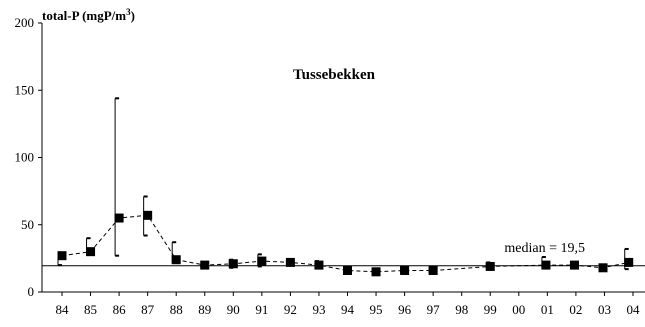 This screenshot has width=645, height=327. What do you see at coordinates (204, 309) in the screenshot?
I see `x-tick-label: 89` at bounding box center [204, 309].